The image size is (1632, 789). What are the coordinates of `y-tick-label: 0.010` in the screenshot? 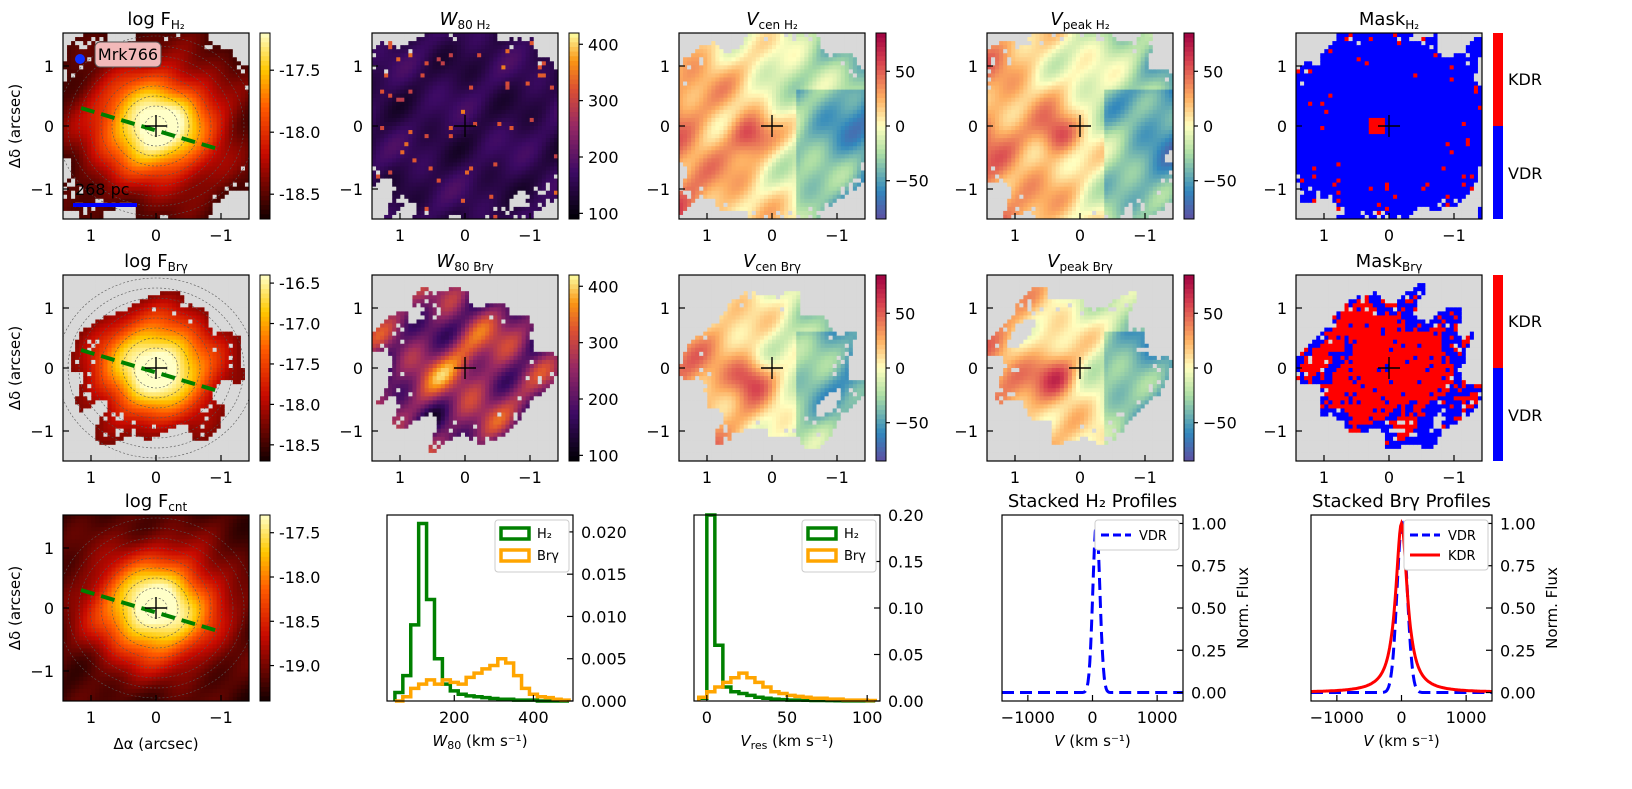 It's located at (604, 616).